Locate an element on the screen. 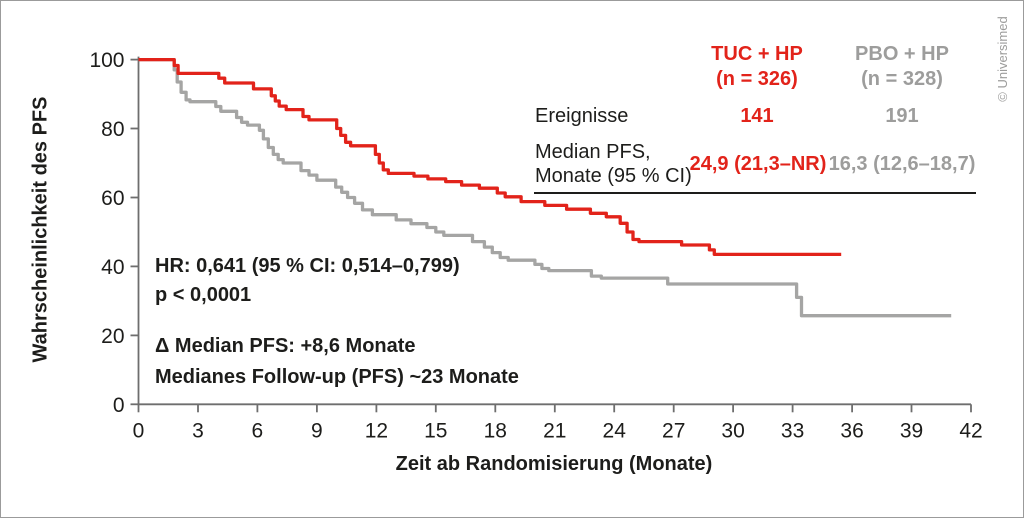 This screenshot has width=1024, height=518. x-tick-label: 36 is located at coordinates (851, 430).